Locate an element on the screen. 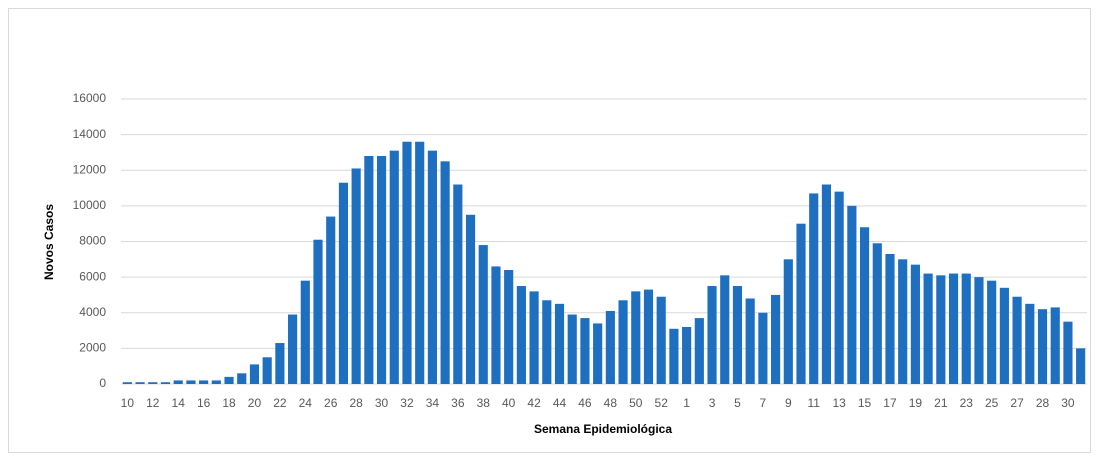  x-tick-label: 14 is located at coordinates (179, 403).